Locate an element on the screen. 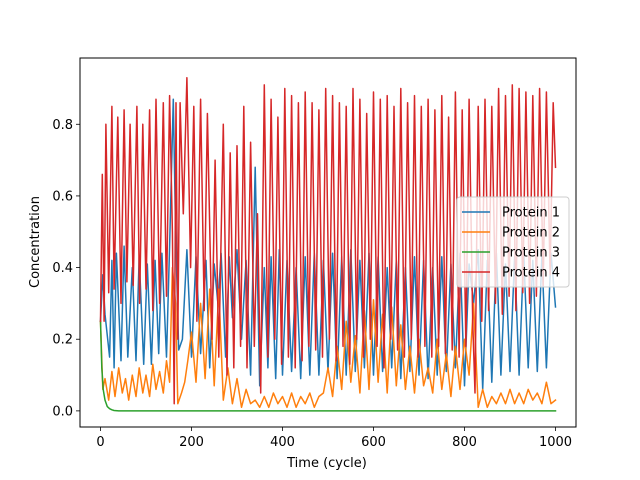 The width and height of the screenshot is (640, 480). legend-label-protein-3: Protein 3 is located at coordinates (531, 253).